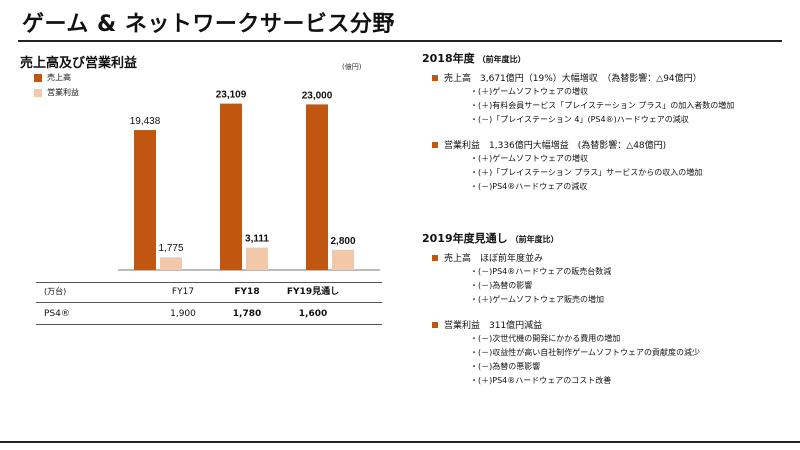  I want to click on data-label-sales-3: 23,000, so click(317, 95).